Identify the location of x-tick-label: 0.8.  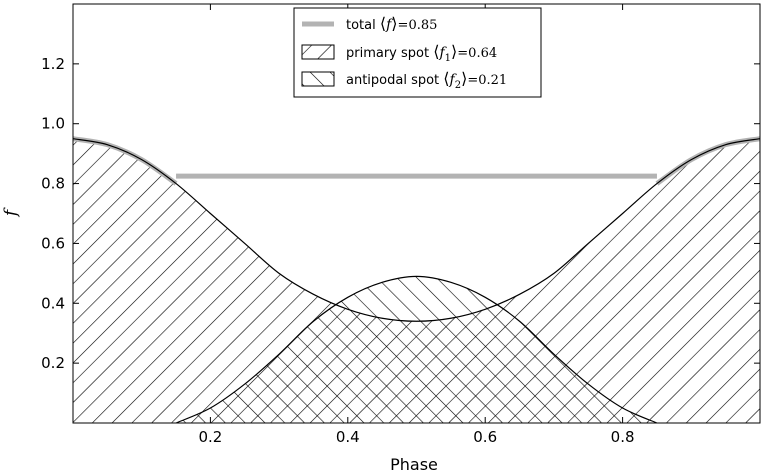
(623, 437).